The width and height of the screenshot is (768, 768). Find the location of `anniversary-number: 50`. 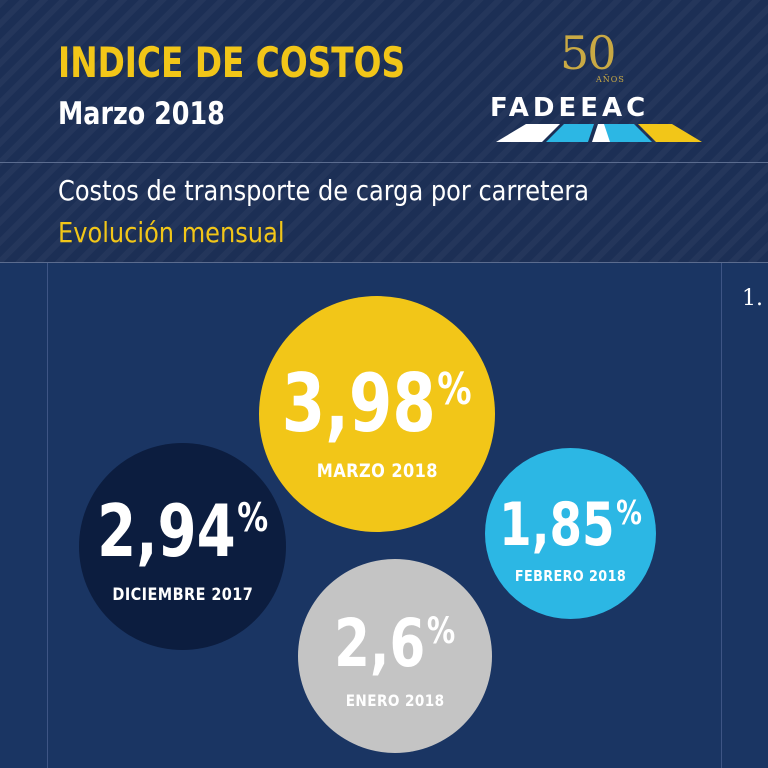

anniversary-number: 50 is located at coordinates (588, 53).